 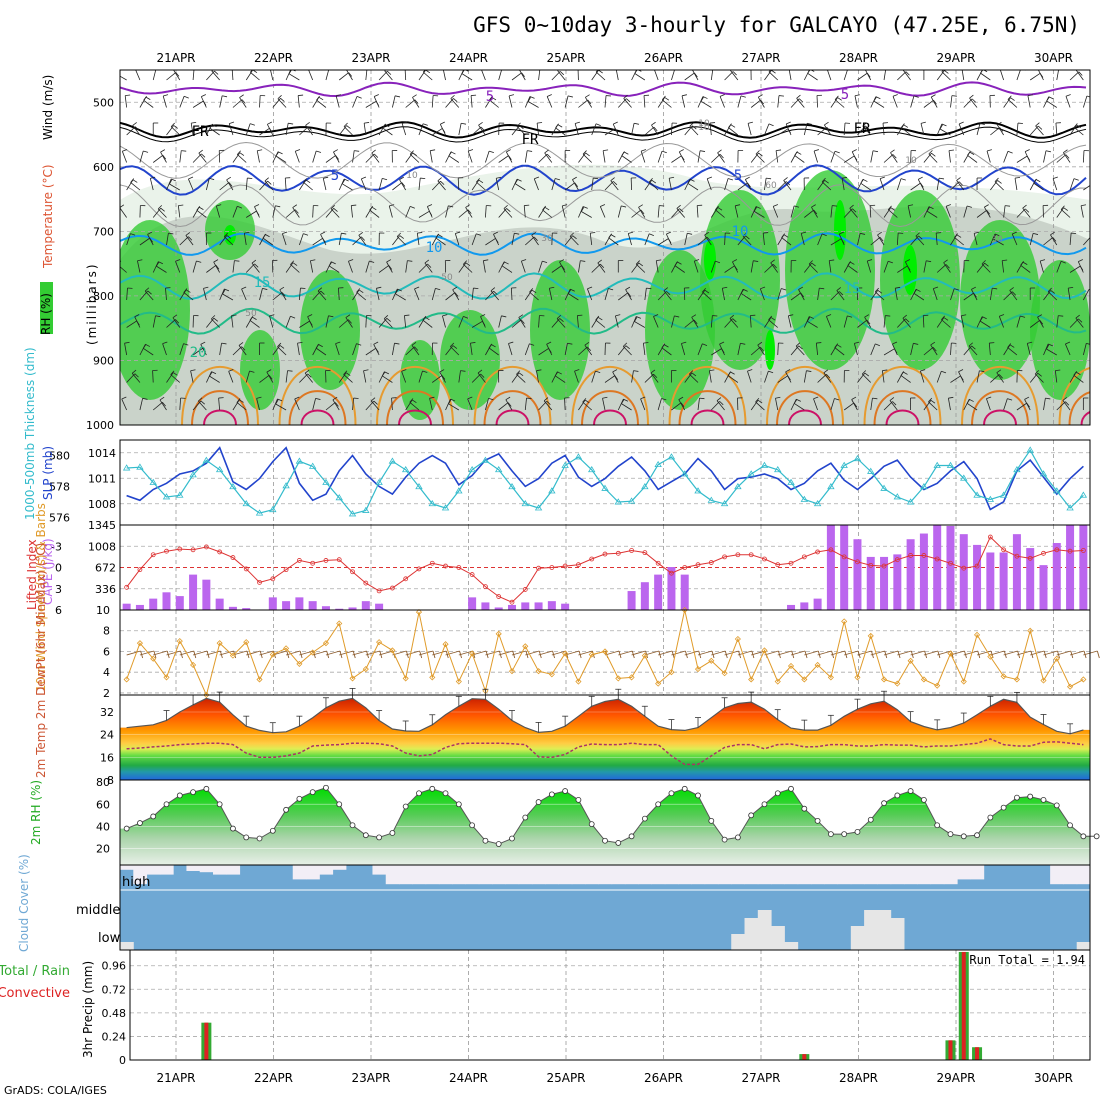 What do you see at coordinates (950, 1050) in the screenshot?
I see `precip-convective-bar` at bounding box center [950, 1050].